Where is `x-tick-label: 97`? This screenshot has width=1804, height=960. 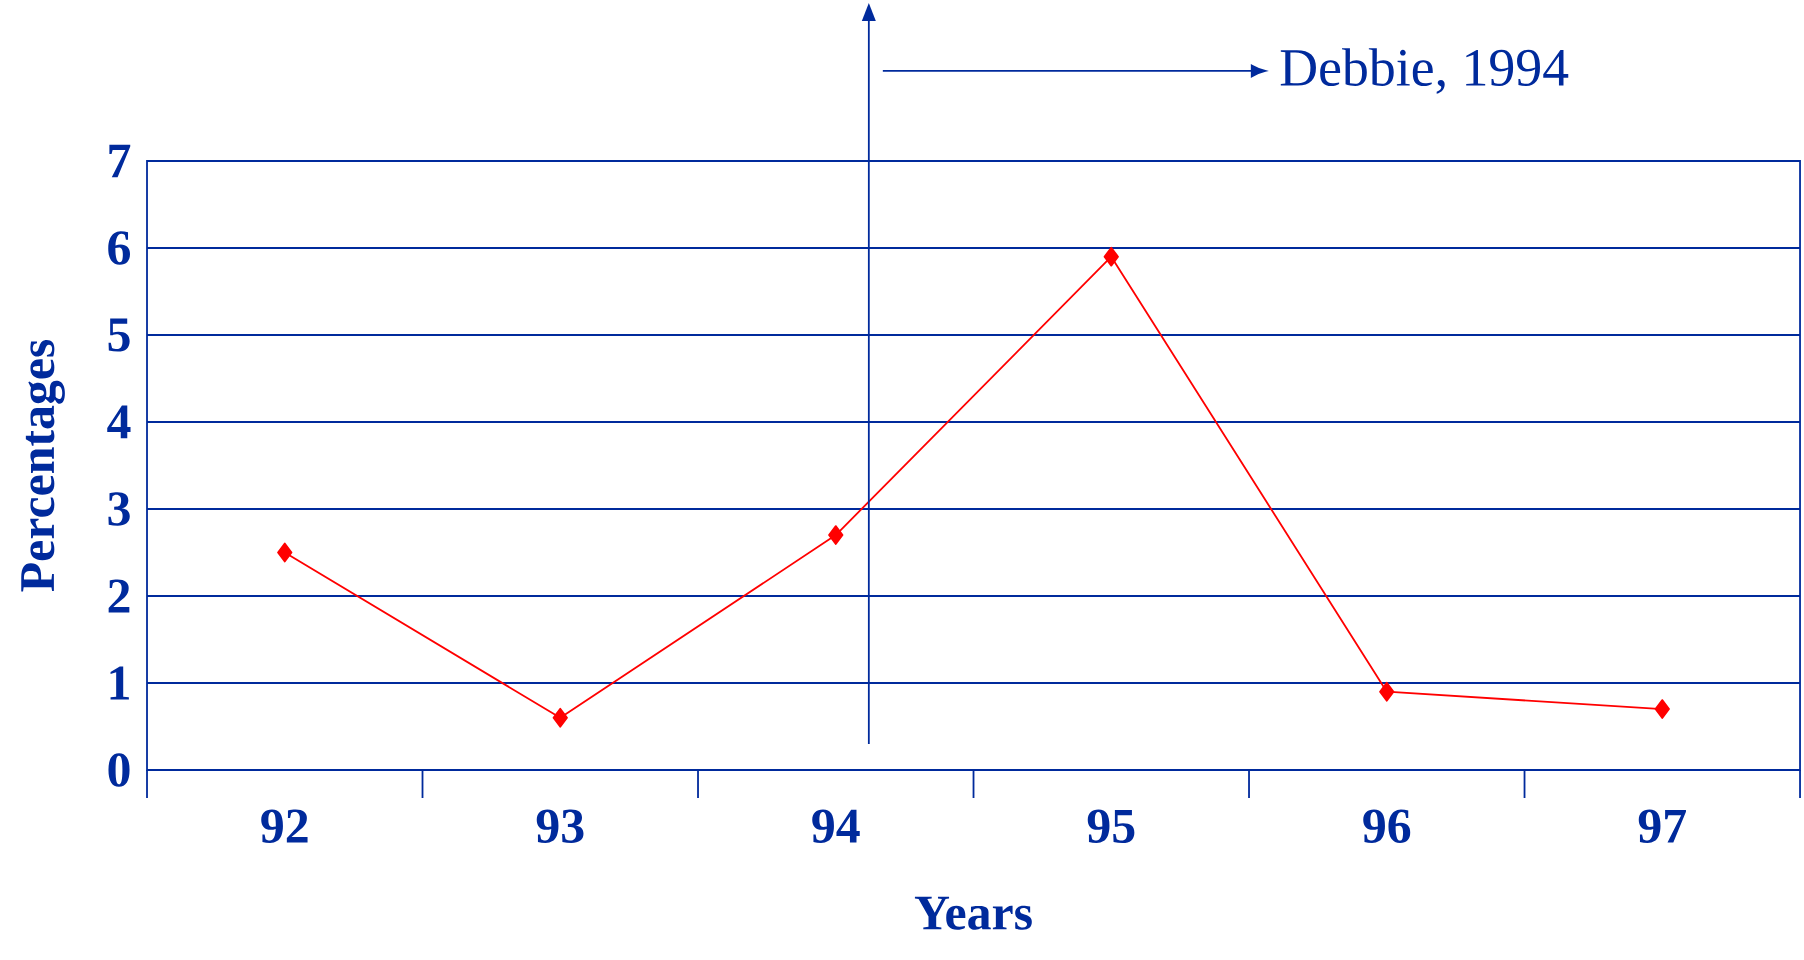
x-tick-label: 97 is located at coordinates (1662, 826).